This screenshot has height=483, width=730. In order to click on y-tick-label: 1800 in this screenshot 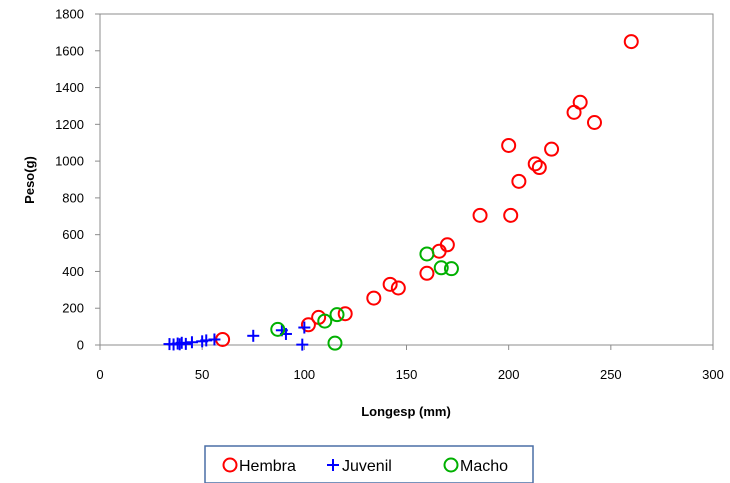, I will do `click(69, 14)`.